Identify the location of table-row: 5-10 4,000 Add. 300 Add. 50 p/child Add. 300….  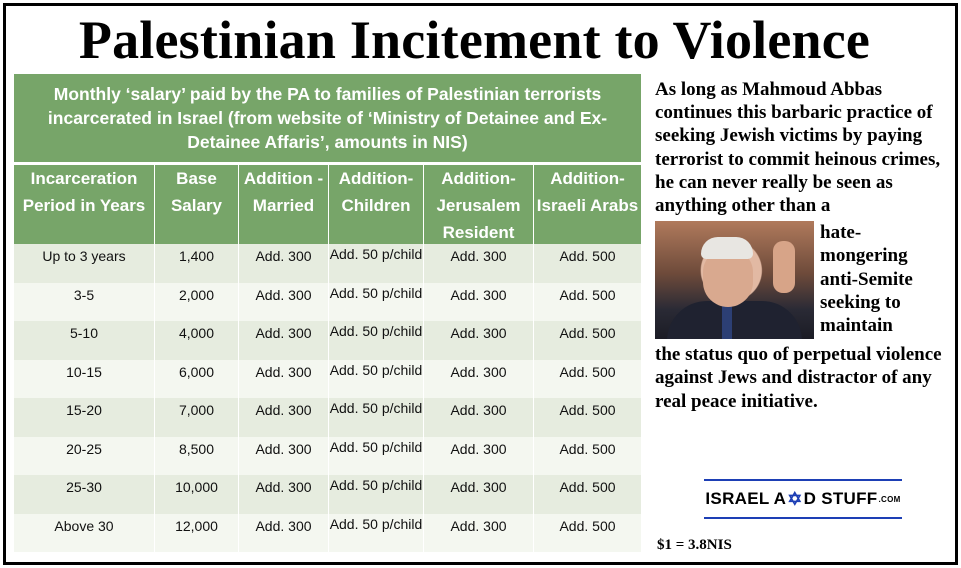
(327, 340).